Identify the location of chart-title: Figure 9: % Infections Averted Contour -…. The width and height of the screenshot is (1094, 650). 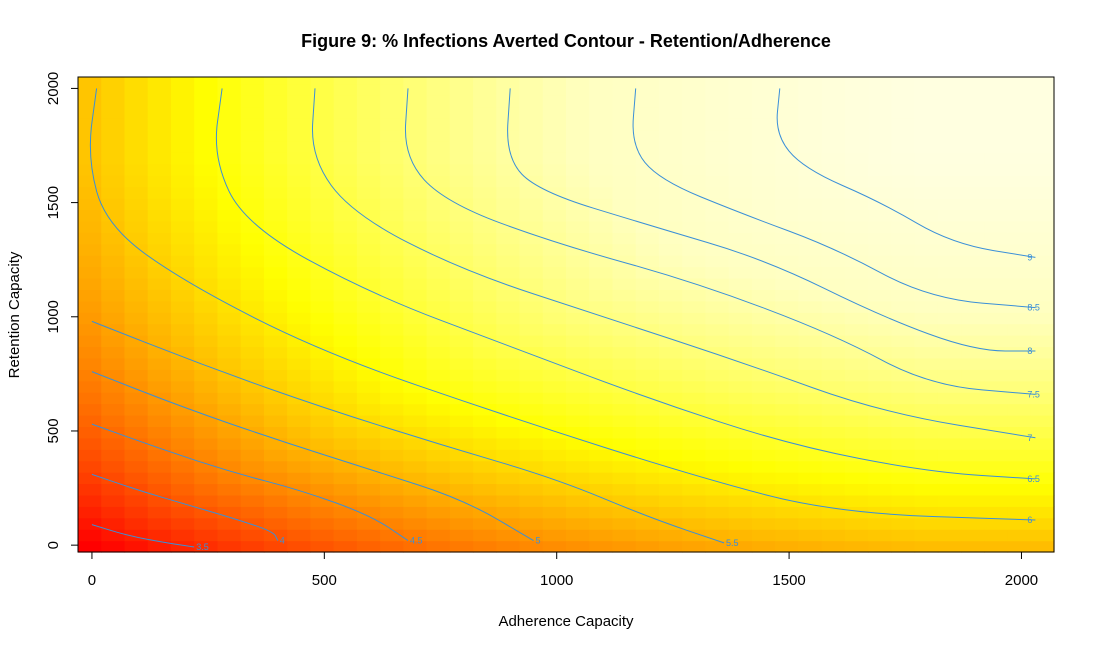
(566, 41).